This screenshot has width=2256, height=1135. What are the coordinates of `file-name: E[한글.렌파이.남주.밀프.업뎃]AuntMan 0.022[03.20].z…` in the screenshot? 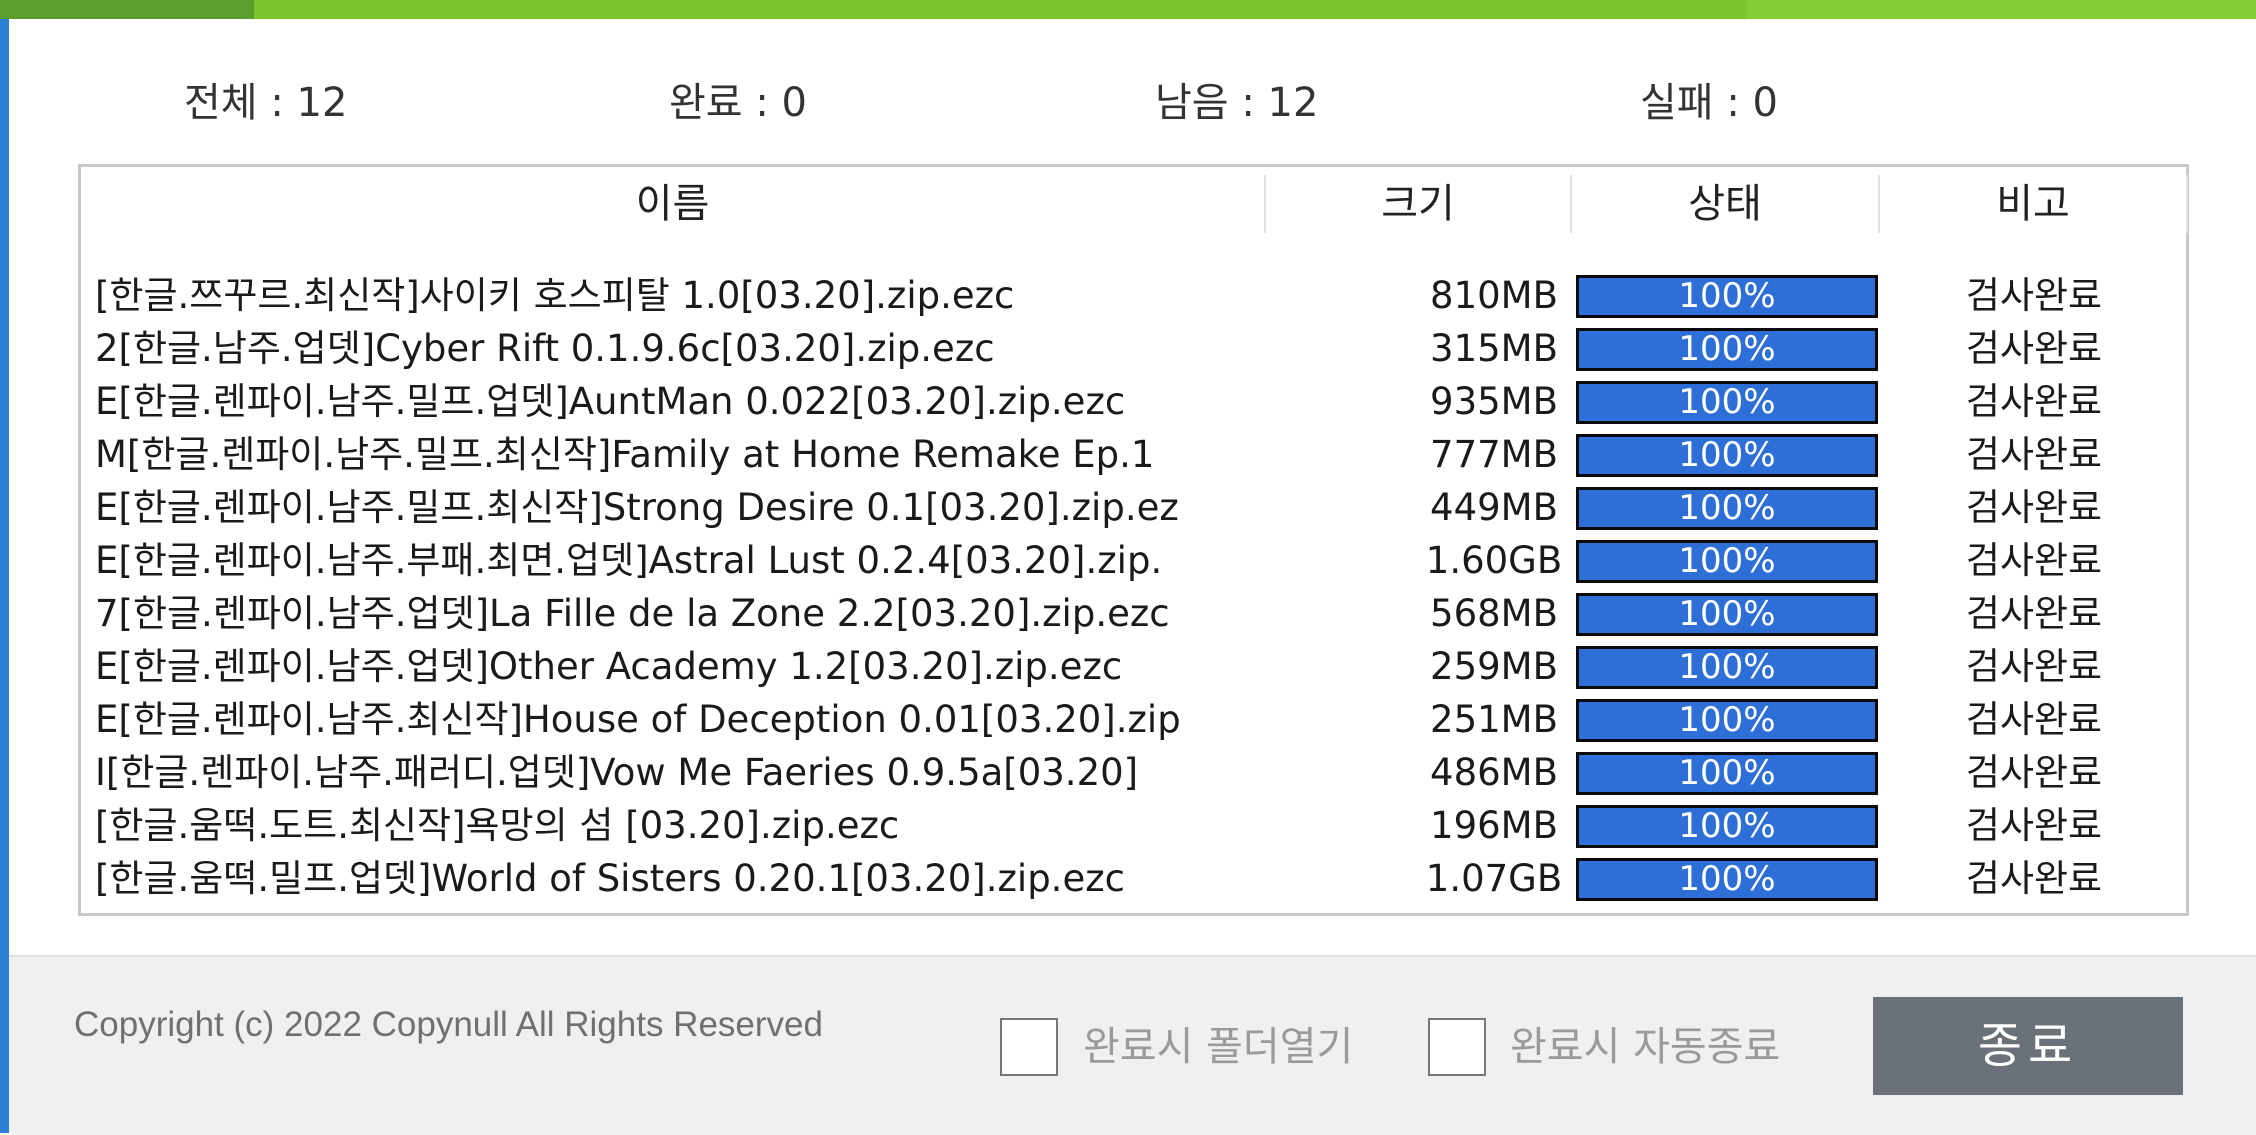 It's located at (610, 401).